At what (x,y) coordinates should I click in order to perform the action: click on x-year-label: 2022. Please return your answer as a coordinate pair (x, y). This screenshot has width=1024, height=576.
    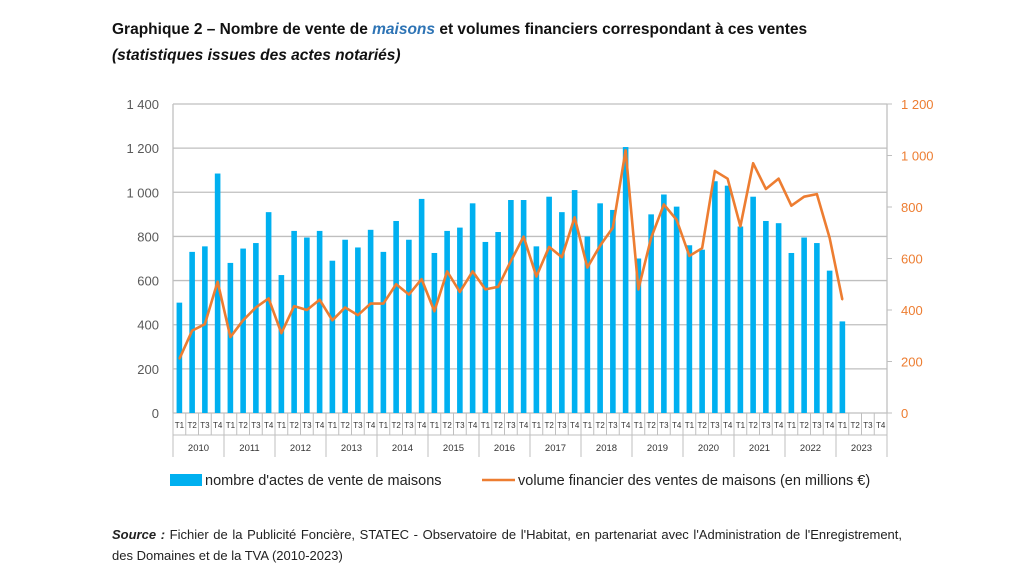
    Looking at the image, I should click on (810, 448).